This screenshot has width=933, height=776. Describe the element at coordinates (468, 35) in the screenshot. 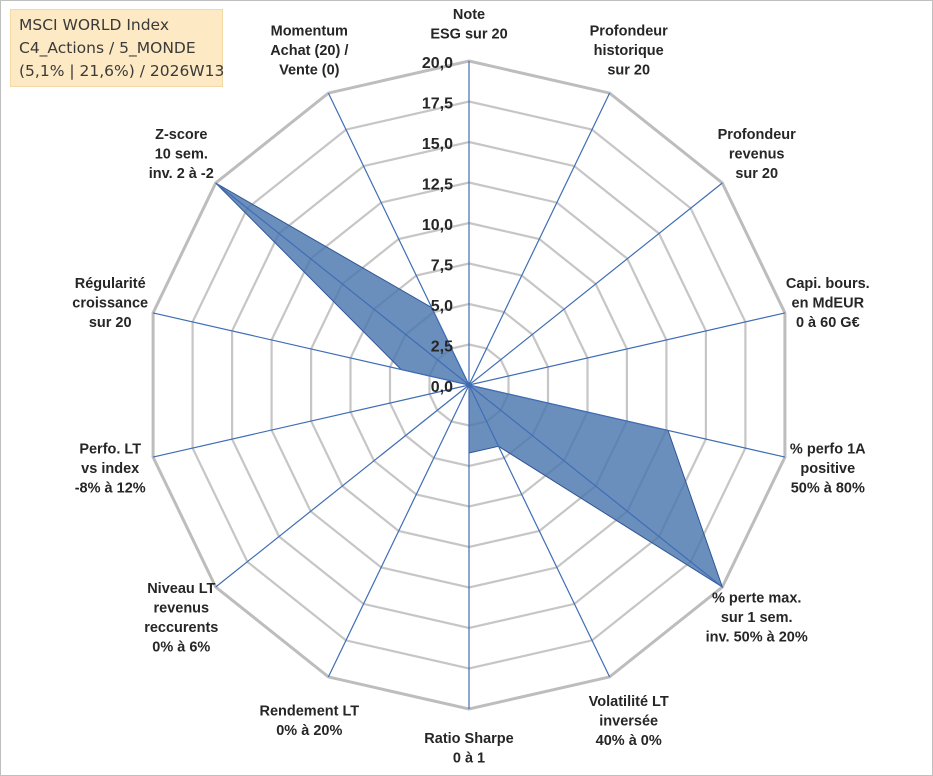

I see `axis-label-line: ESG sur 20` at that location.